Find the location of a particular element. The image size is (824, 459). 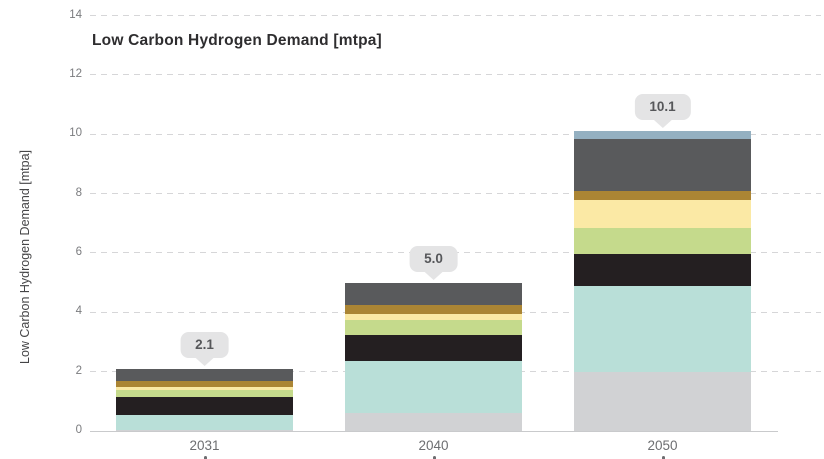

value-callout-2040: 5.0 is located at coordinates (433, 262).